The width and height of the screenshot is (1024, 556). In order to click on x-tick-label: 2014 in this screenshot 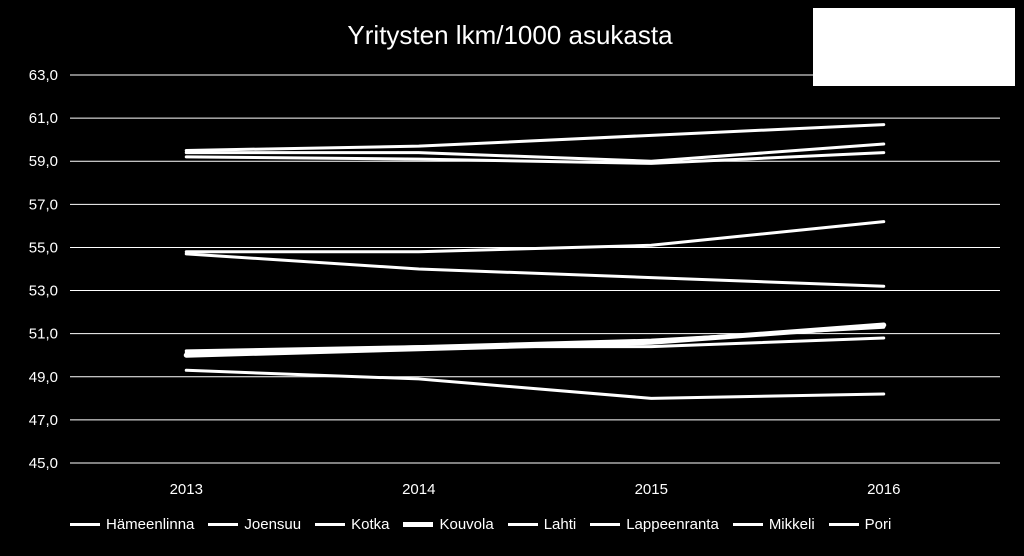, I will do `click(418, 489)`.